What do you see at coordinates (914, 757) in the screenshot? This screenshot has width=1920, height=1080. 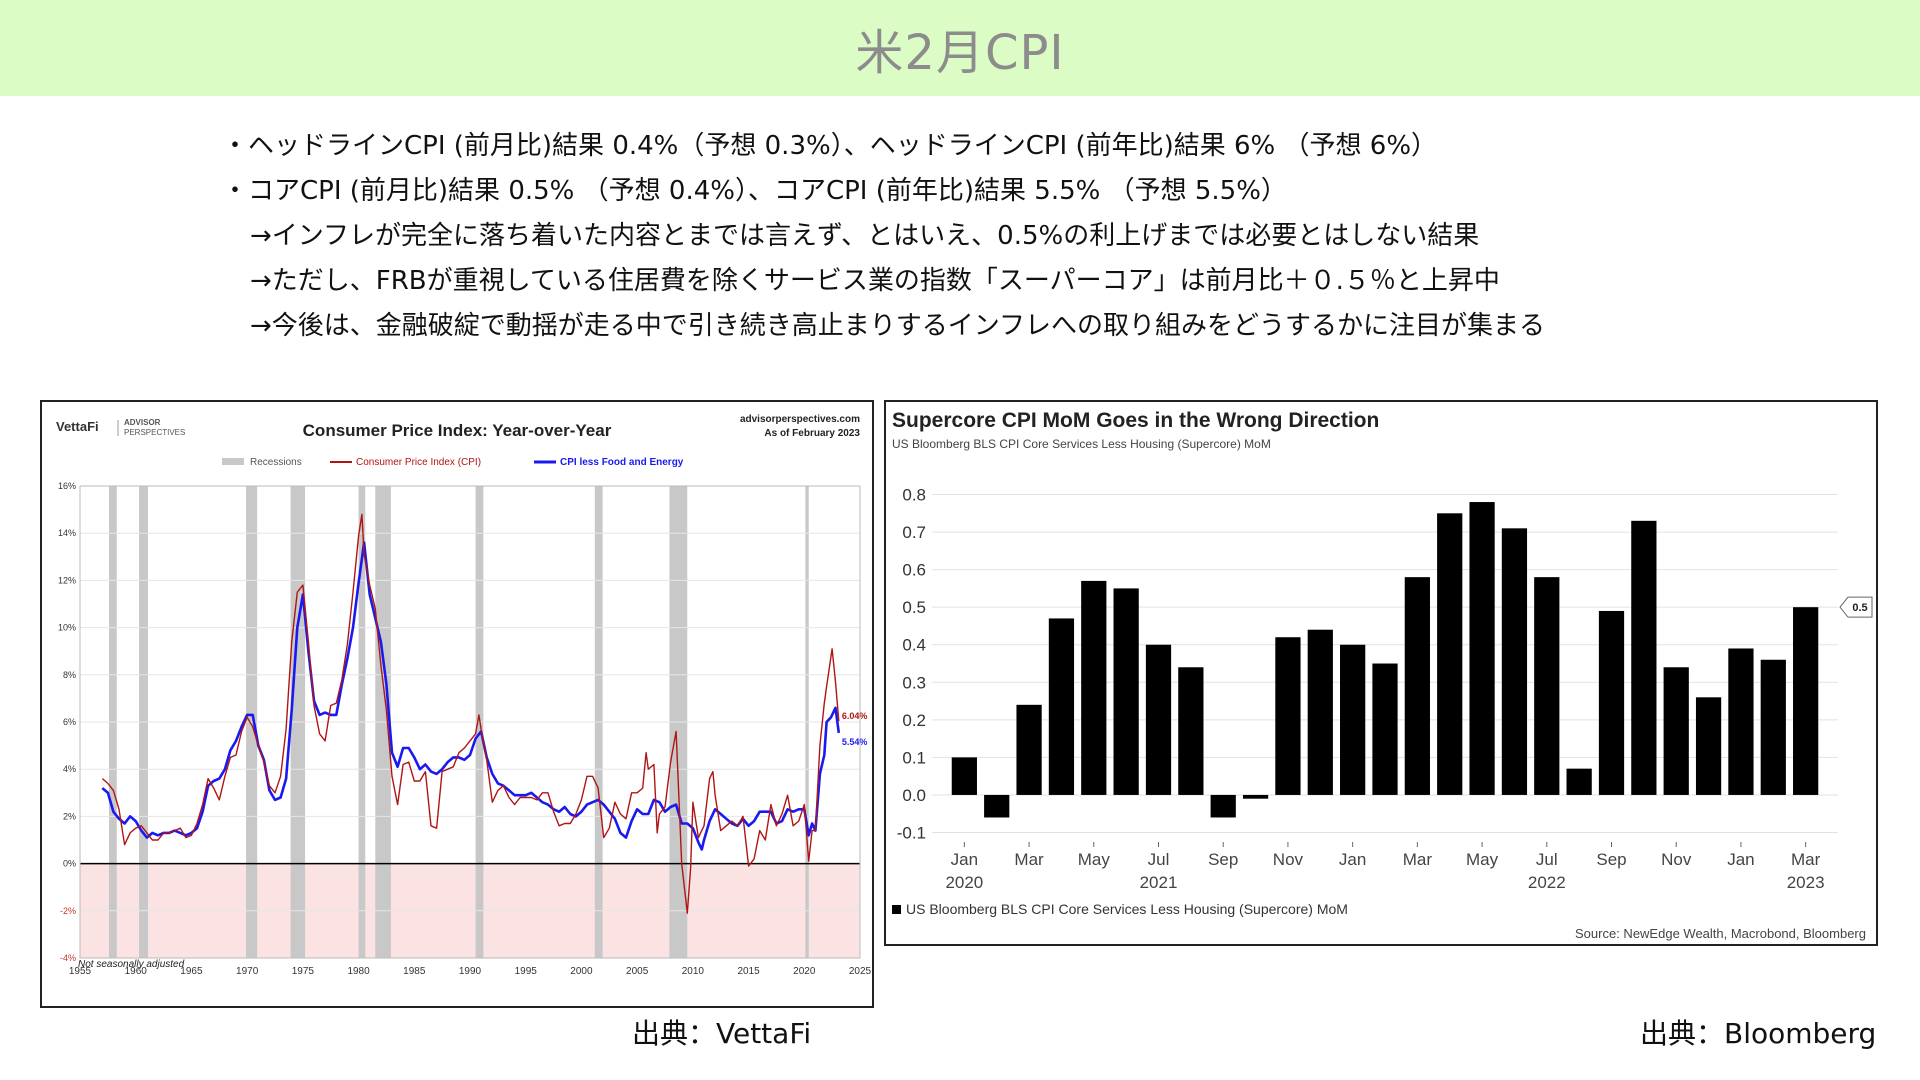 I see `y-tick-label: 0.1` at bounding box center [914, 757].